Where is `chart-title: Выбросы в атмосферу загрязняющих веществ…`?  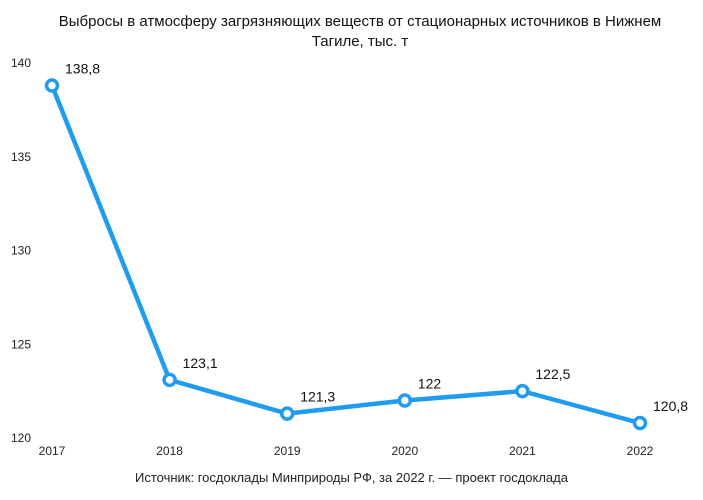
chart-title: Выбросы в атмосферу загрязняющих веществ… is located at coordinates (360, 31).